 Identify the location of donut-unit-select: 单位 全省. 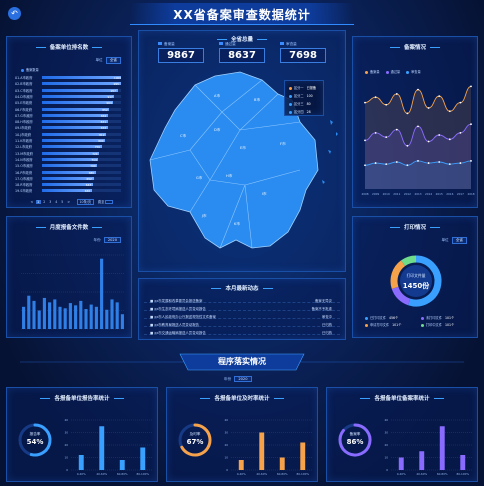
(454, 240).